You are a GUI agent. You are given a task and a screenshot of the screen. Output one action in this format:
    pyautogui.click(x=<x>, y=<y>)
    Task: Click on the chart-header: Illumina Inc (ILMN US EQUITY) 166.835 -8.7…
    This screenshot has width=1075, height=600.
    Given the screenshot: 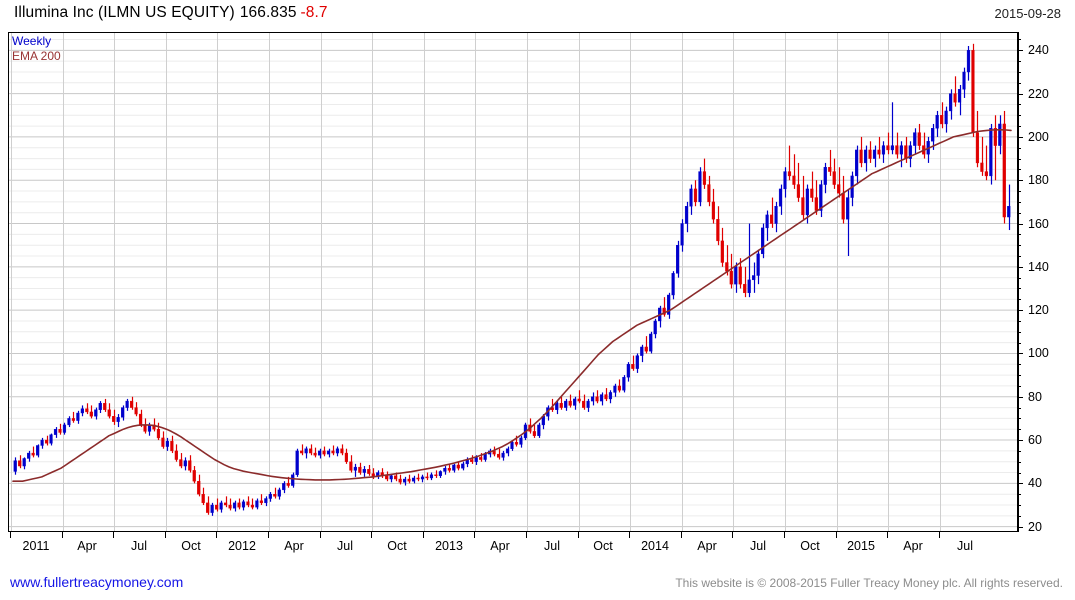 What is the action you would take?
    pyautogui.click(x=537, y=14)
    